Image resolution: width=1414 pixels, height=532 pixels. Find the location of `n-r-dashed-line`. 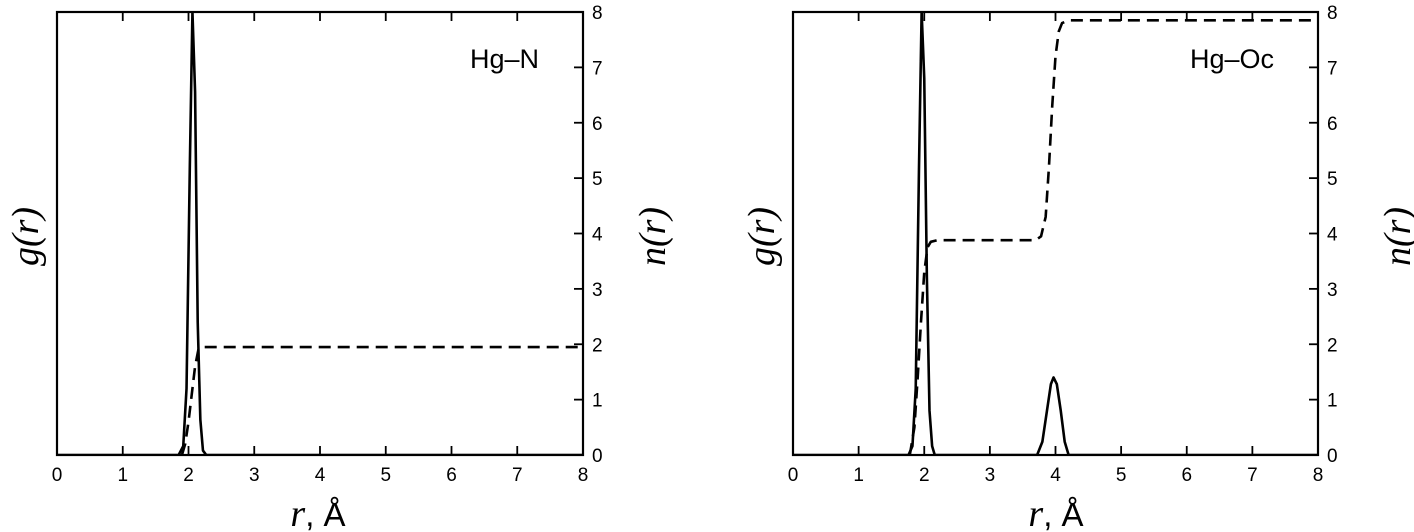

n-r-dashed-line is located at coordinates (381, 400).